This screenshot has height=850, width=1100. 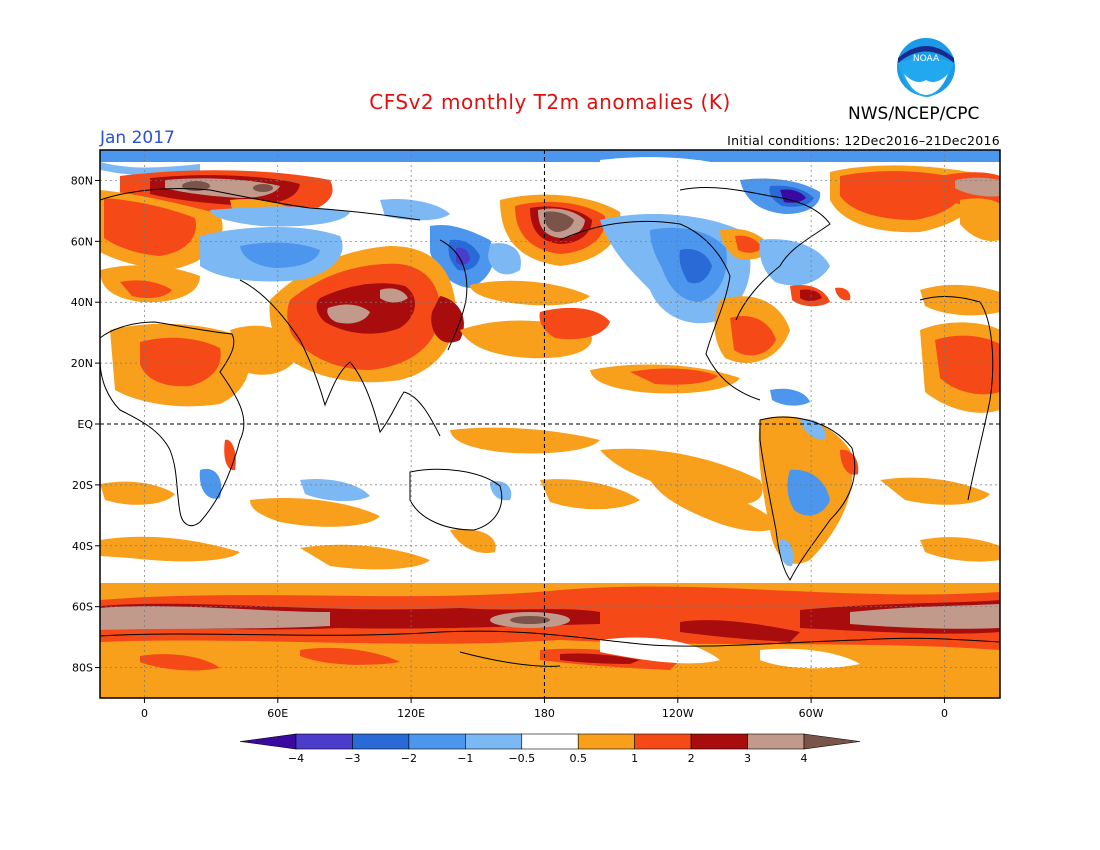 What do you see at coordinates (914, 114) in the screenshot?
I see `agency-label: NWS/NCEP/CPC` at bounding box center [914, 114].